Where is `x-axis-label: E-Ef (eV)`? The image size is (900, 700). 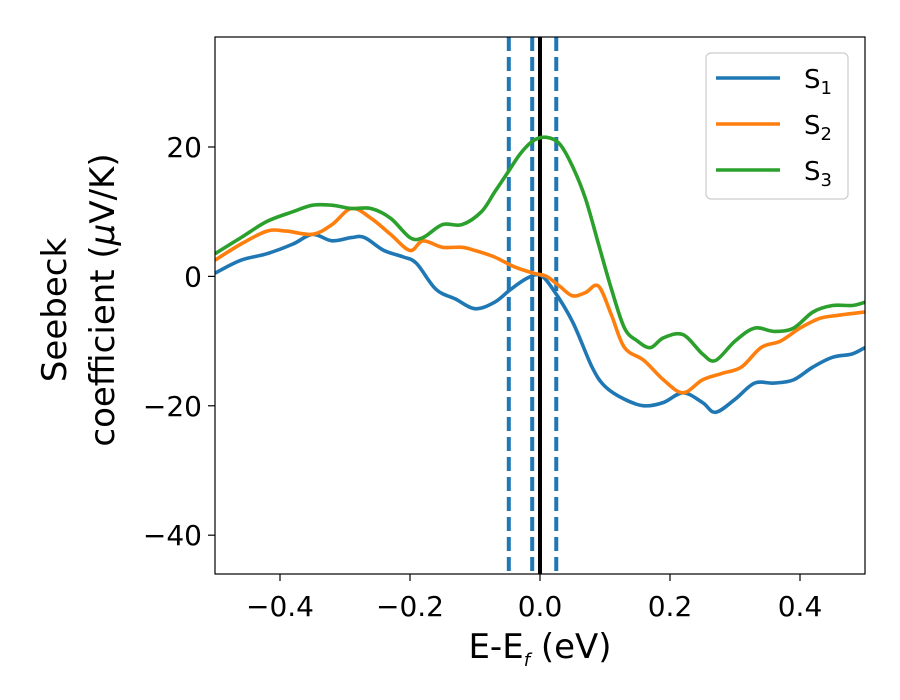 x-axis-label: E-Ef (eV) is located at coordinates (539, 649).